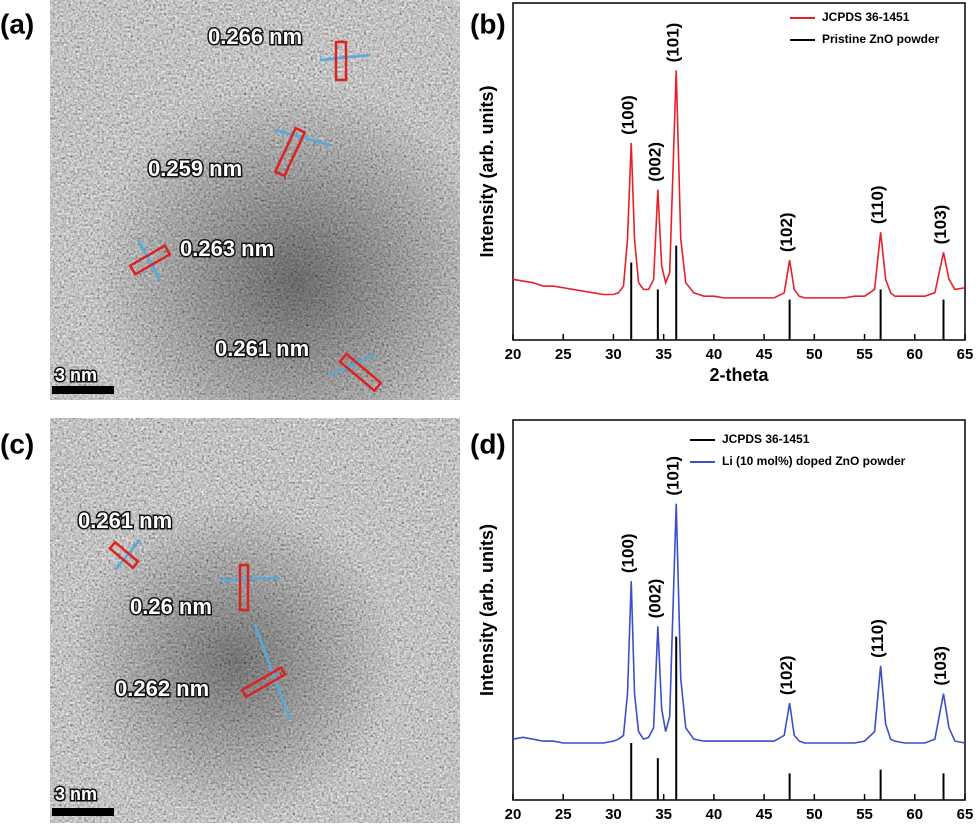 This screenshot has height=825, width=980. What do you see at coordinates (255, 36) in the screenshot?
I see `spacing-annotation: 0.266 nm` at bounding box center [255, 36].